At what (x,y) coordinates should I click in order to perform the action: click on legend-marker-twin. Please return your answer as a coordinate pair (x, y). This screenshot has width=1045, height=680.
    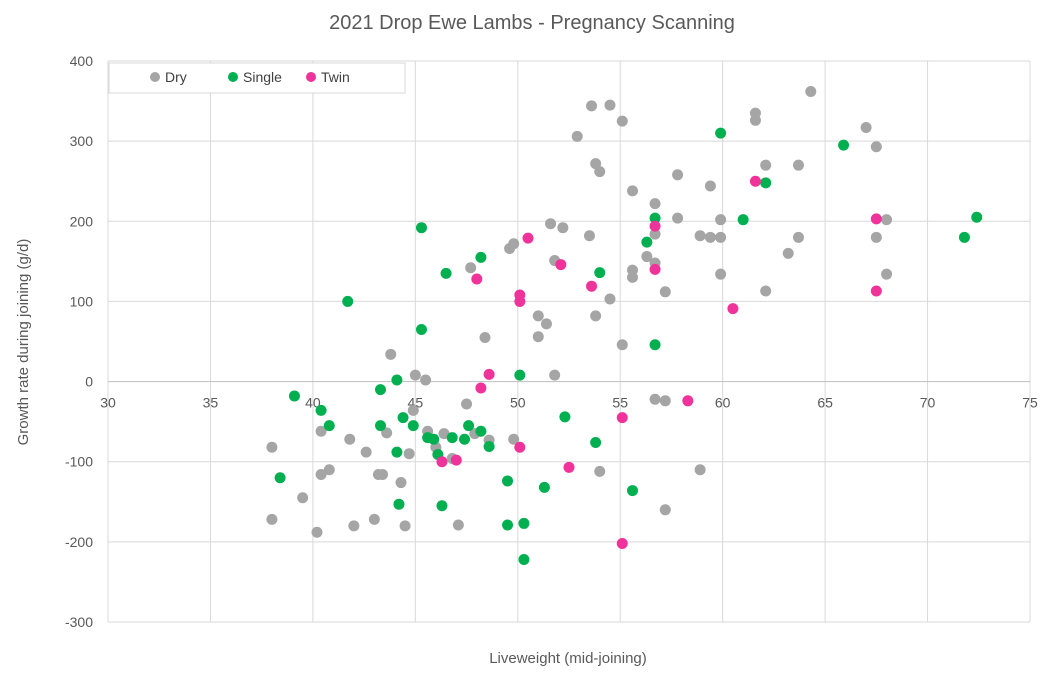
    Looking at the image, I should click on (311, 77).